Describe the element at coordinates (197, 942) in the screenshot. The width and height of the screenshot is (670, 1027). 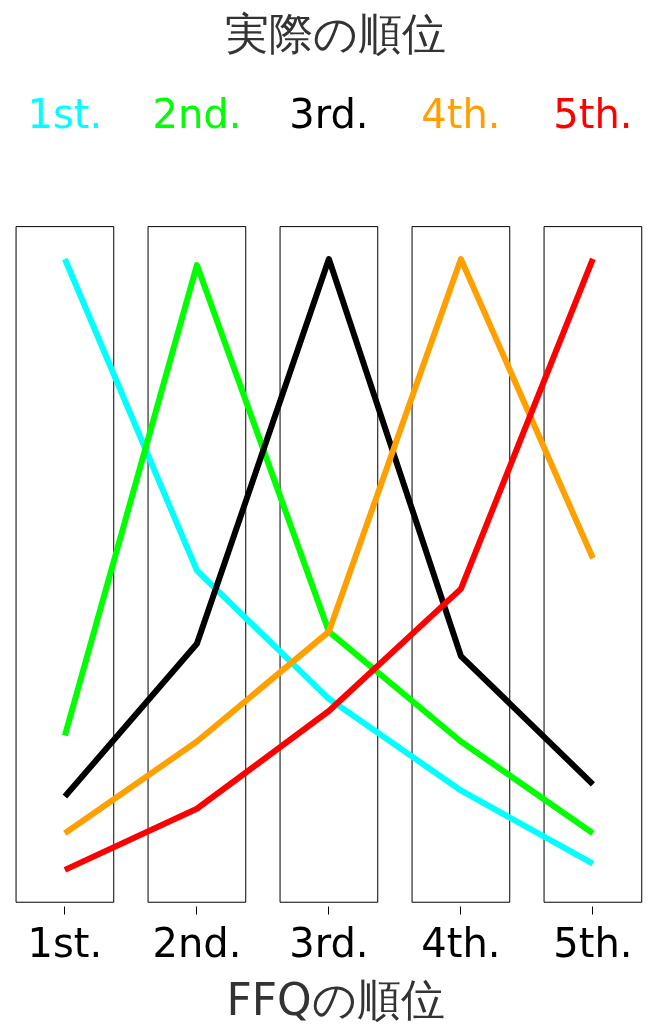
I see `x-tick-label: 2nd.` at that location.